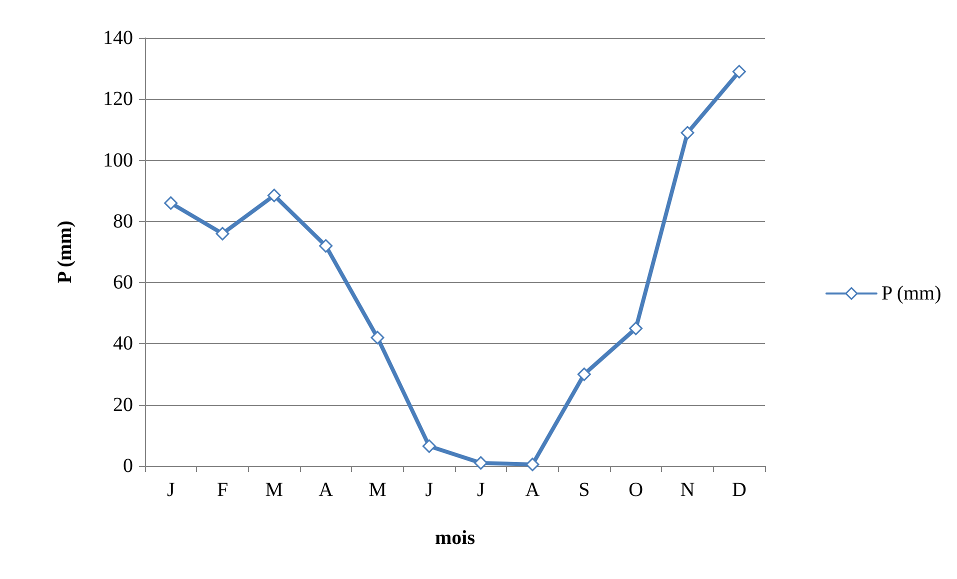  What do you see at coordinates (455, 538) in the screenshot?
I see `x-axis-title: mois` at bounding box center [455, 538].